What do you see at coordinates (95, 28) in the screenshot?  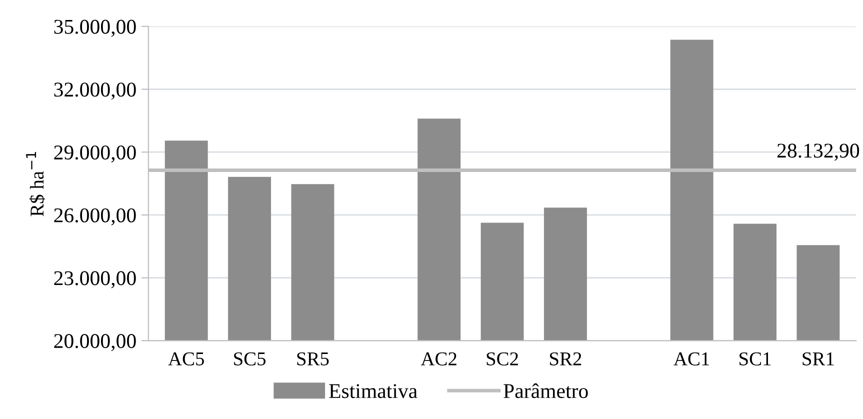 I see `y-tick-label: 35.000,00` at bounding box center [95, 28].